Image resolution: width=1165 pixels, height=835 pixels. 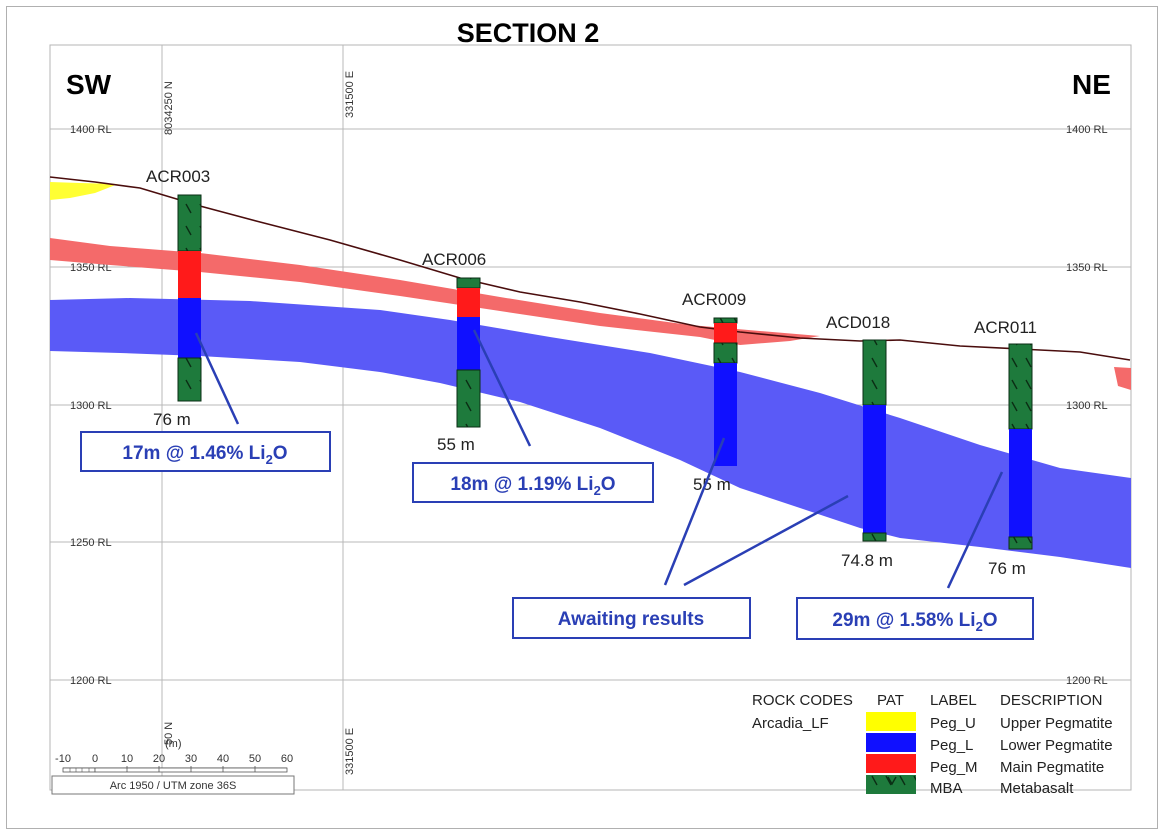 What do you see at coordinates (725, 320) in the screenshot?
I see `hole-acr009-metabasalt-top` at bounding box center [725, 320].